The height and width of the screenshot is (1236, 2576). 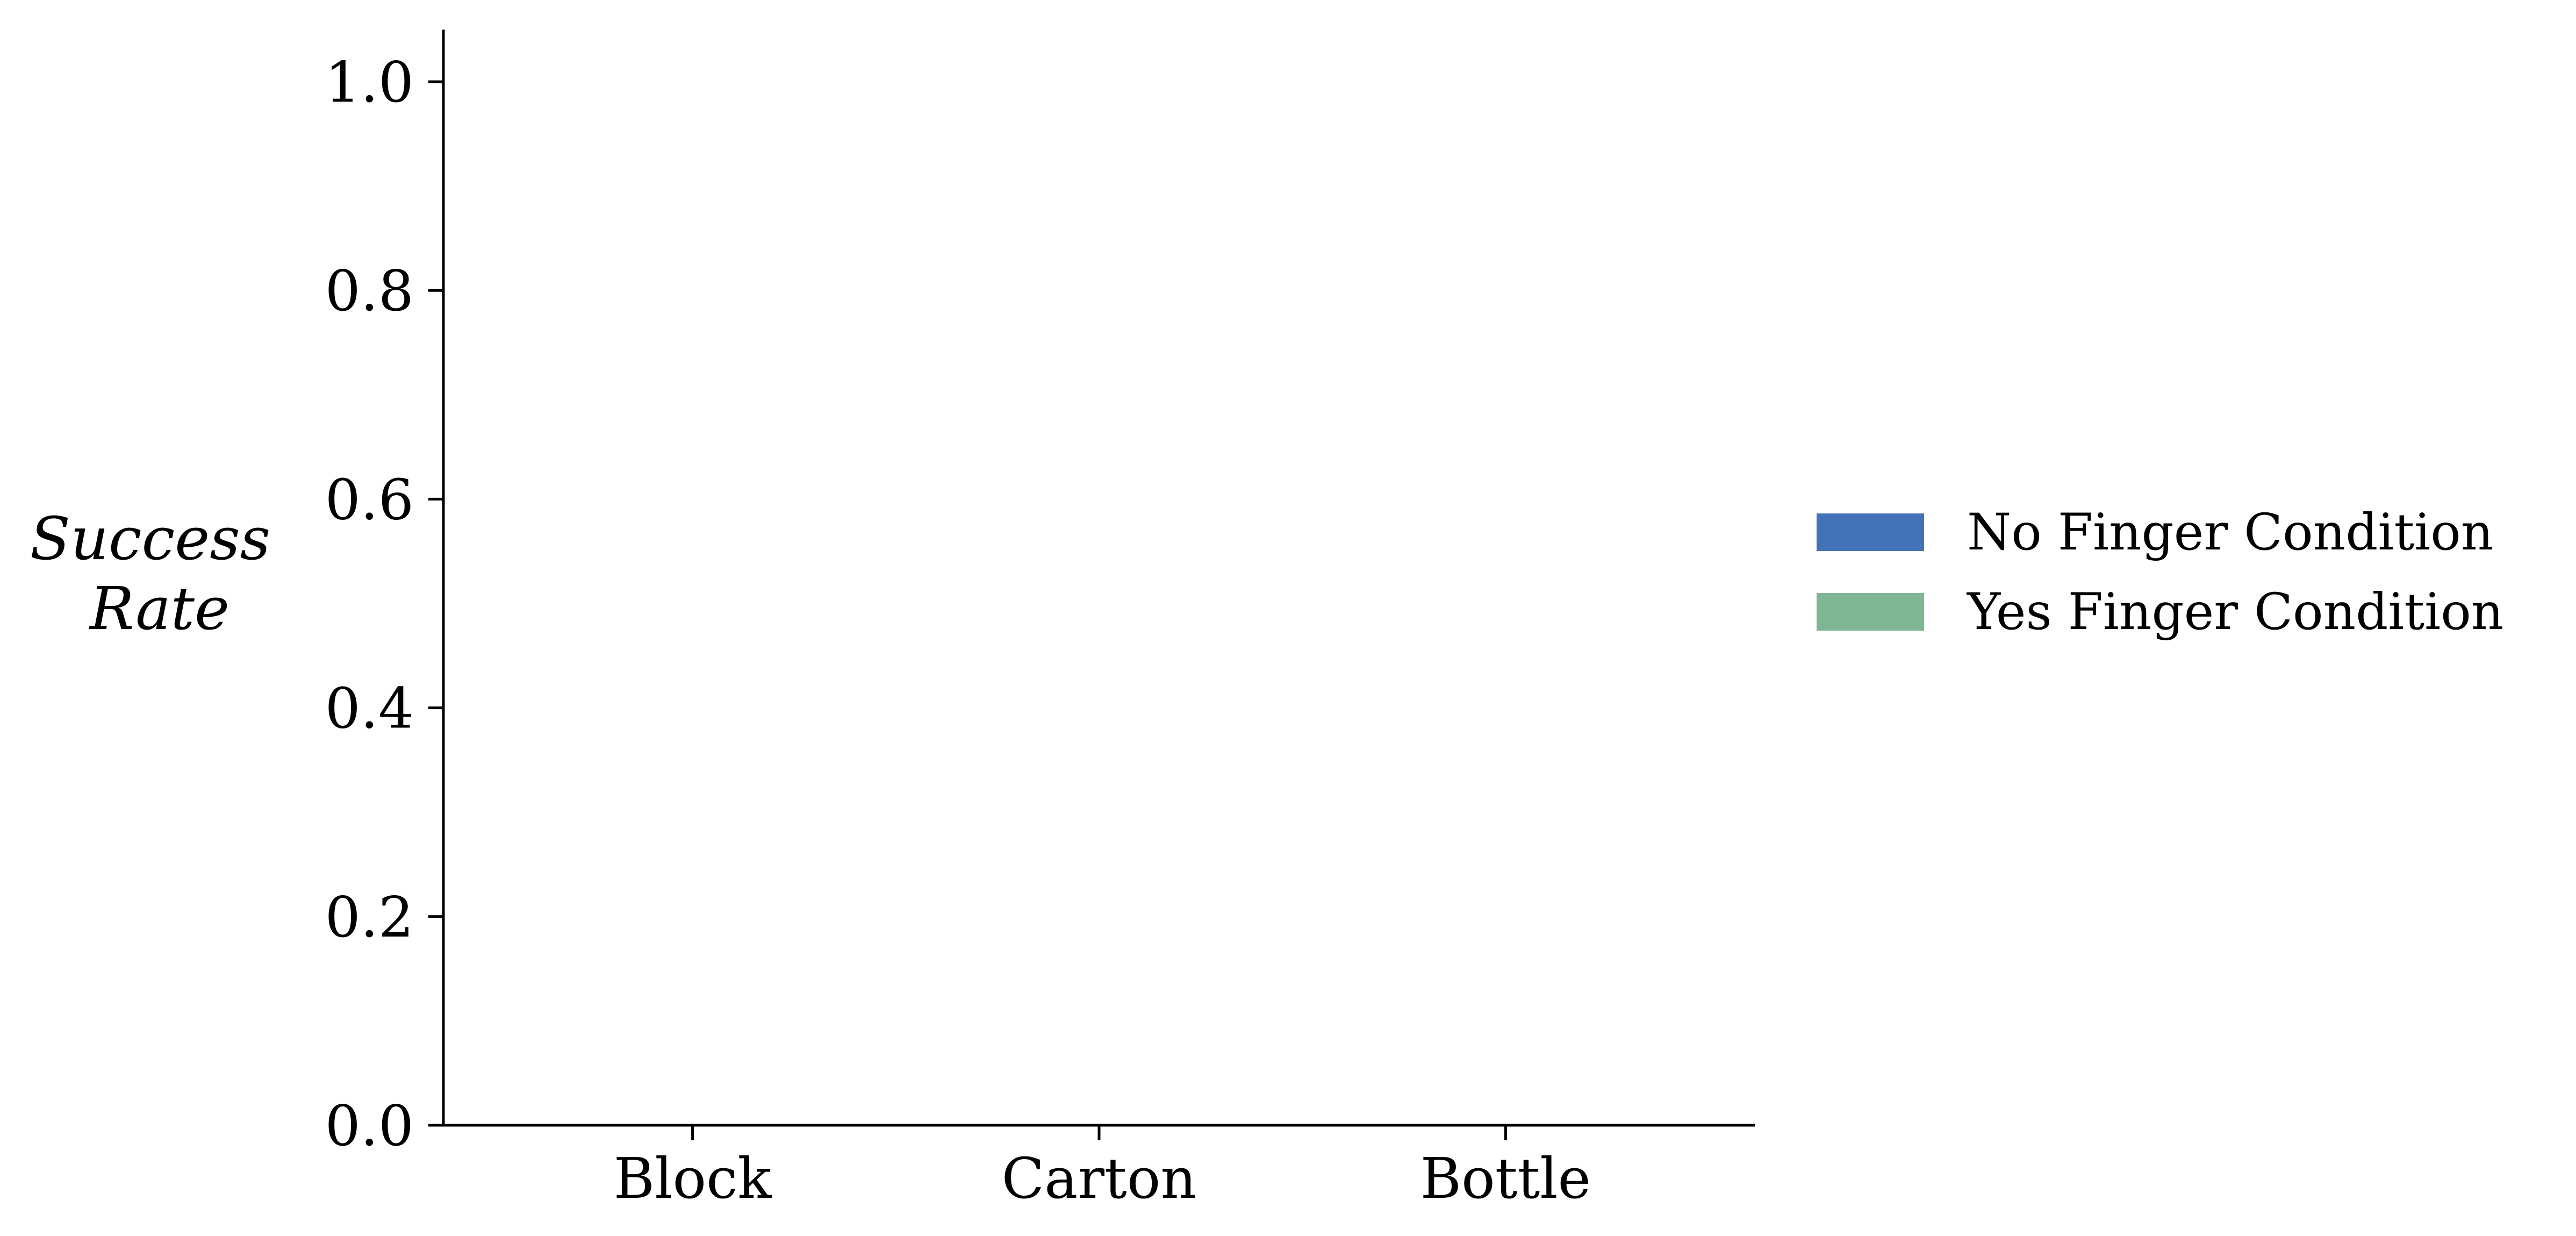 I want to click on y-tick-label: 0.6, so click(x=369, y=499).